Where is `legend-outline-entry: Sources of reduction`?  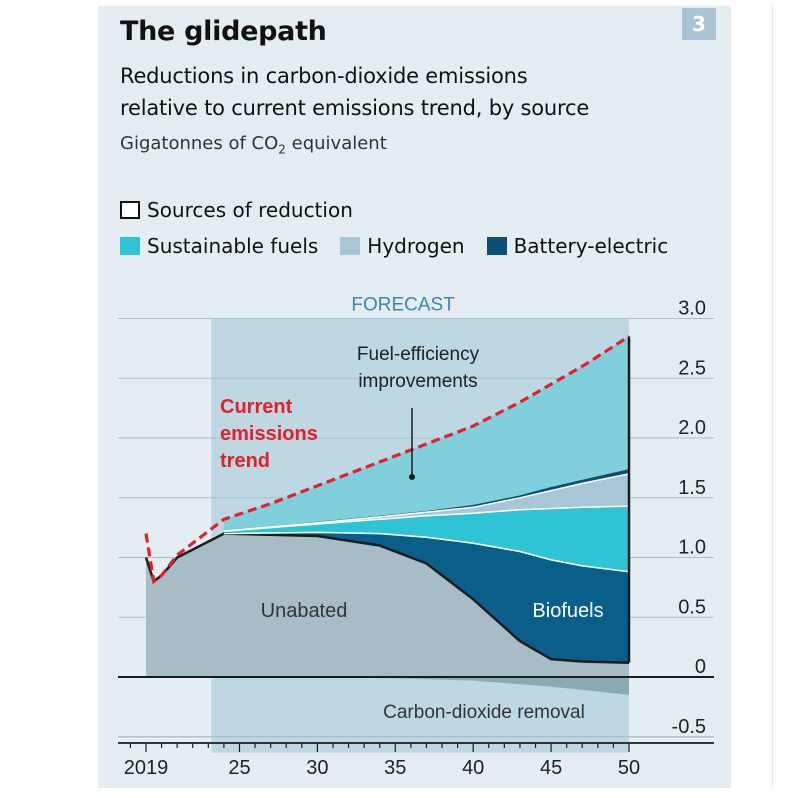
legend-outline-entry: Sources of reduction is located at coordinates (236, 210).